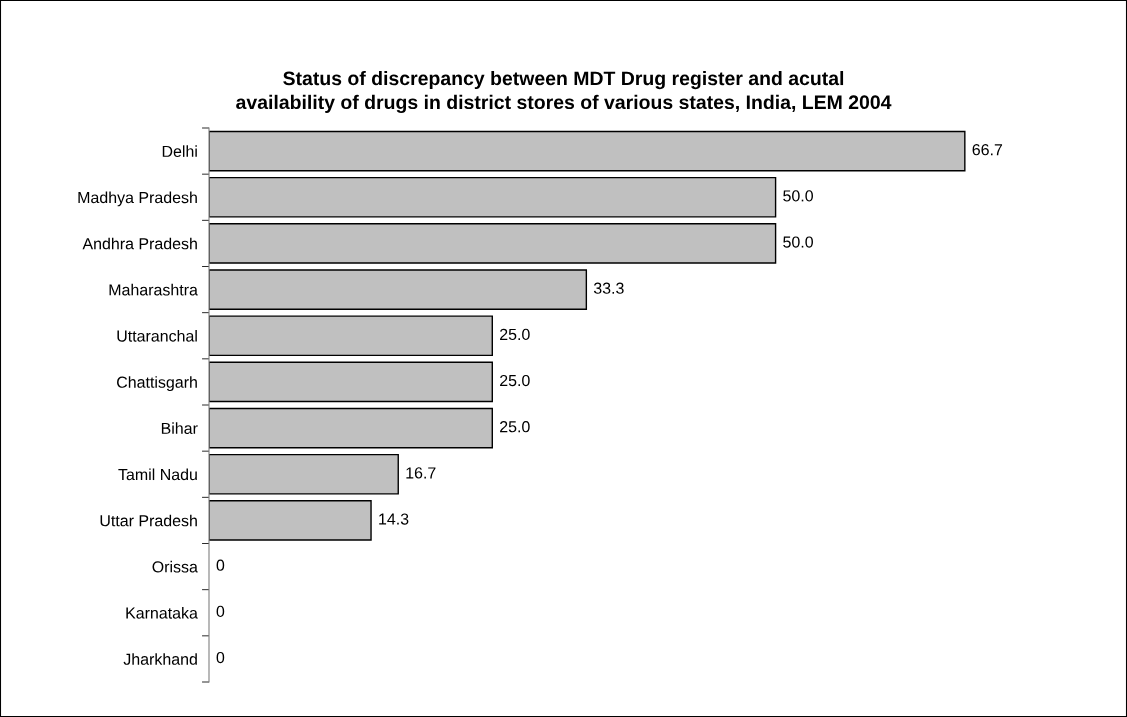  What do you see at coordinates (175, 566) in the screenshot?
I see `y-tick-label: Orissa` at bounding box center [175, 566].